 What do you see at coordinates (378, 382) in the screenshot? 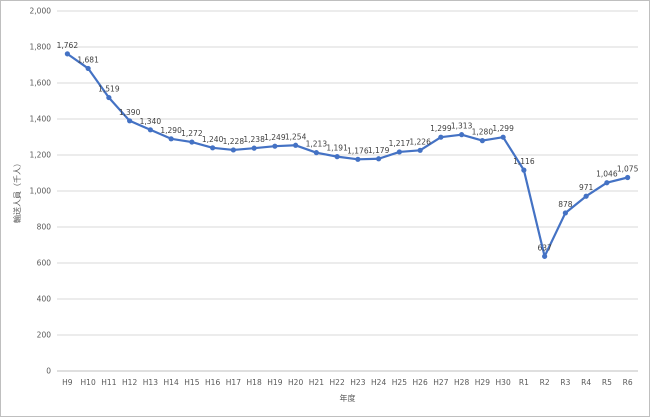
I see `x-tick-label: H24` at bounding box center [378, 382].